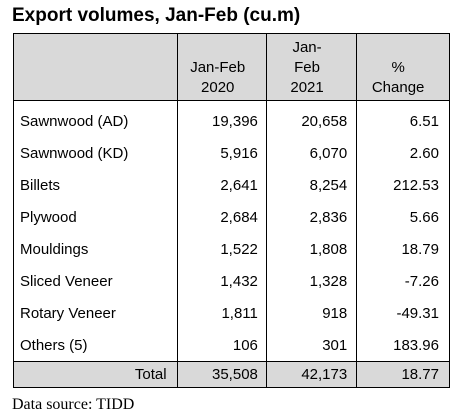 This screenshot has width=450, height=420. What do you see at coordinates (403, 153) in the screenshot?
I see `row-percent-change: 2.60` at bounding box center [403, 153].